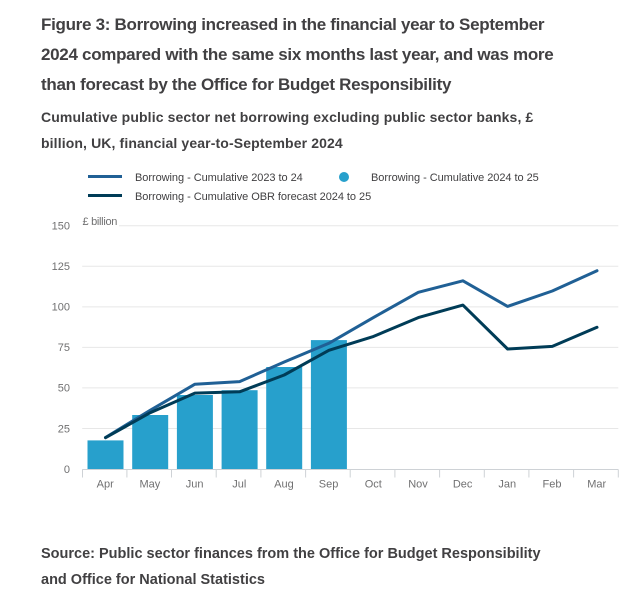  I want to click on svg-text: 150, so click(61, 227).